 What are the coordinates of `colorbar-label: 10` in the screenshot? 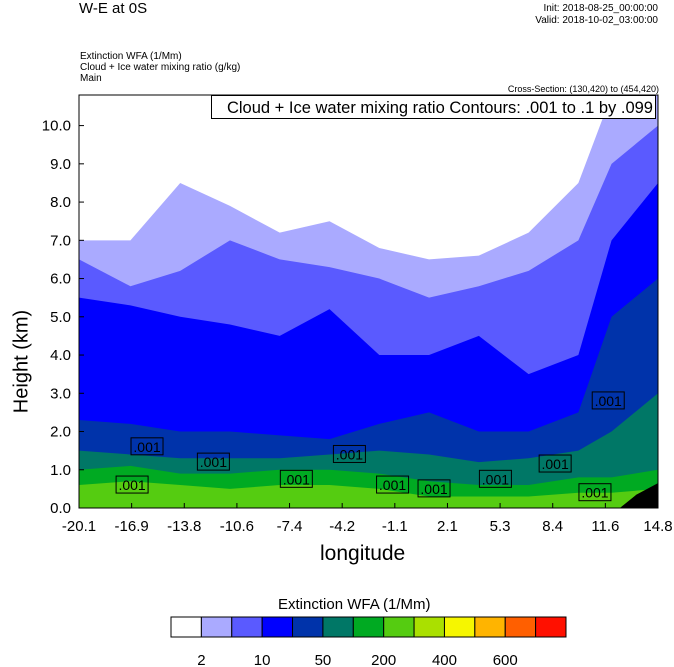 It's located at (262, 659).